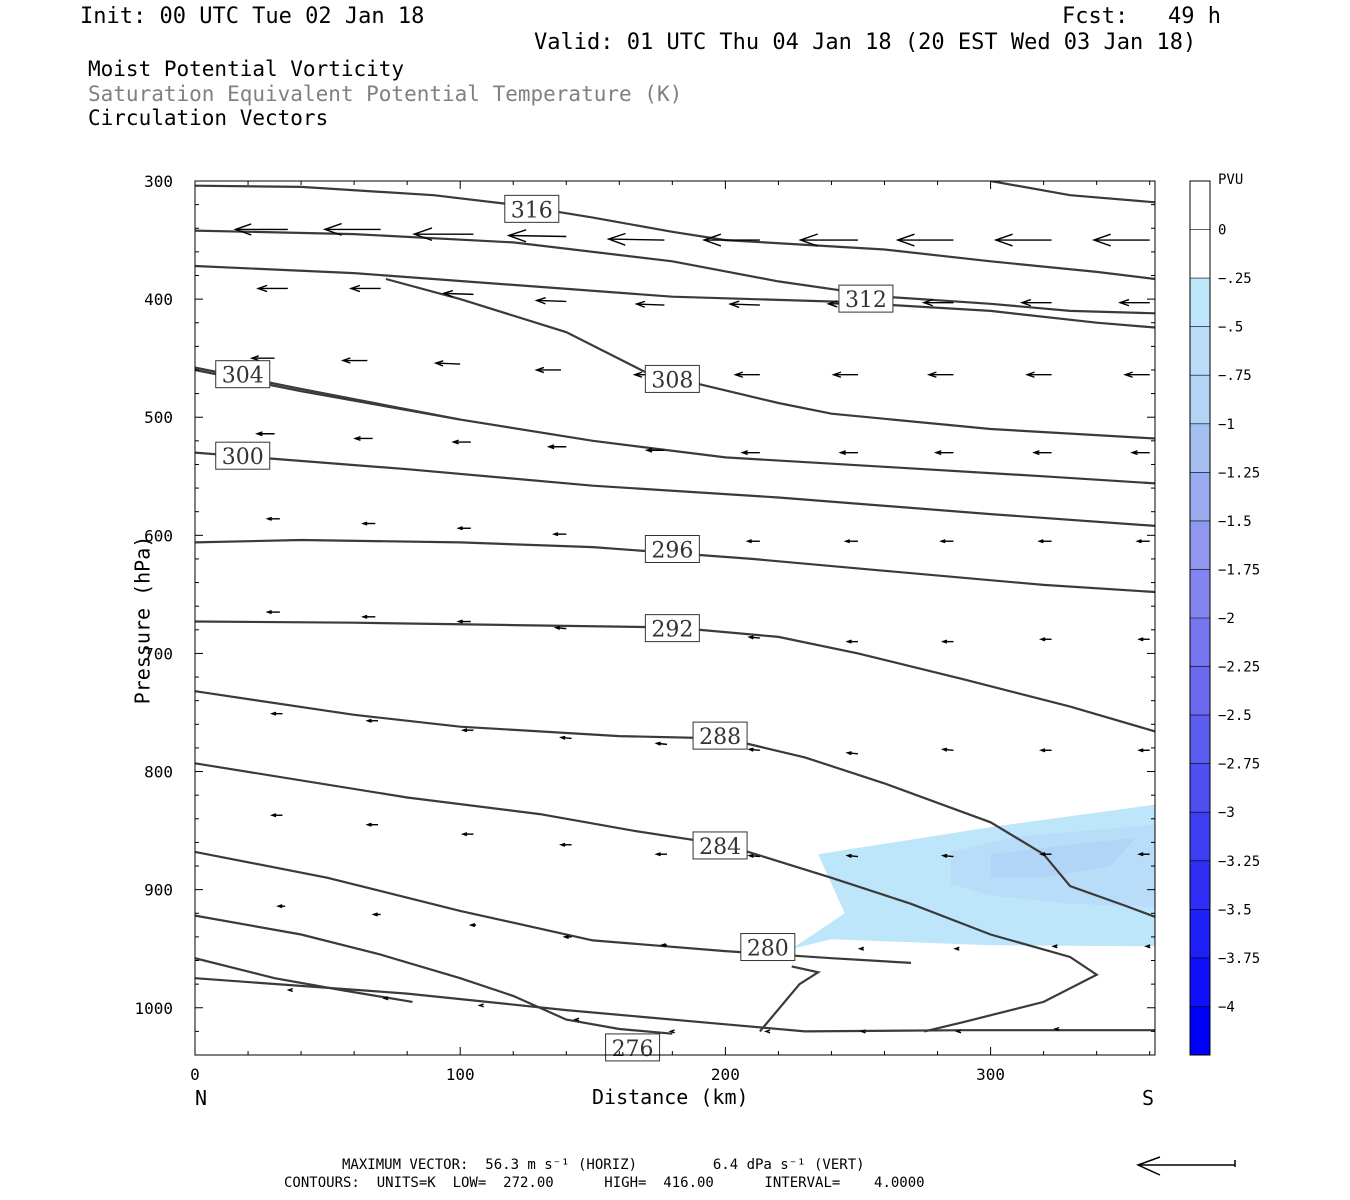 This screenshot has width=1350, height=1200. Describe the element at coordinates (768, 949) in the screenshot. I see `contour-label-280: 280` at that location.